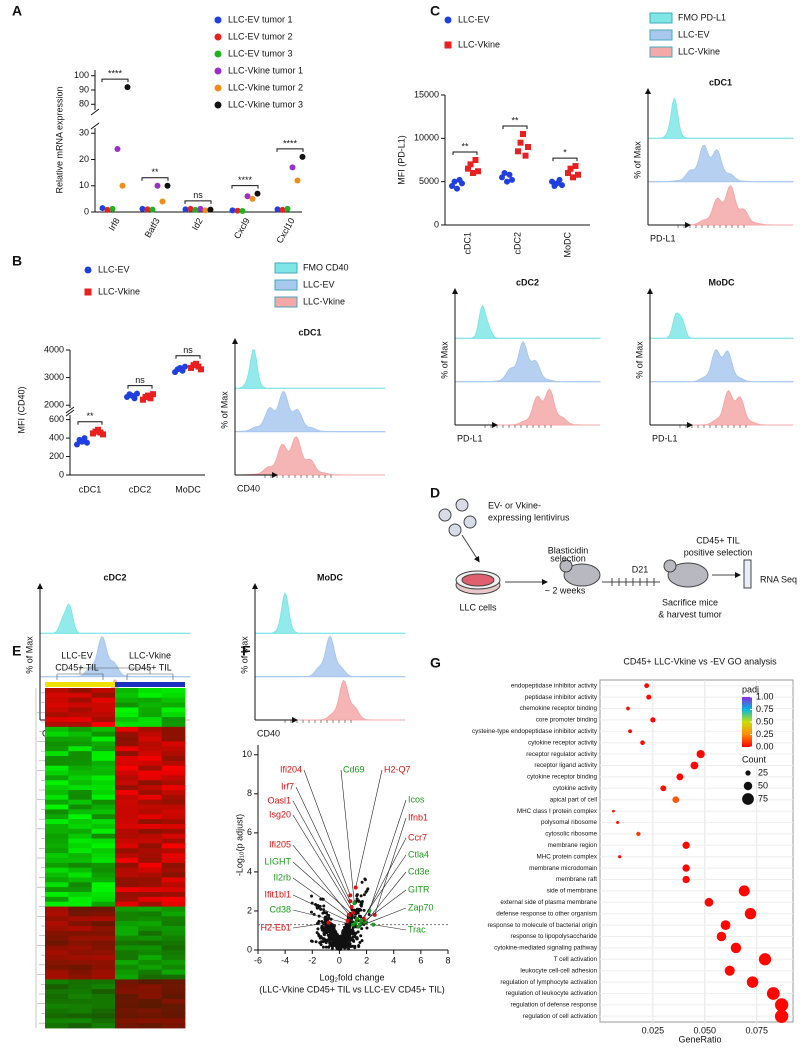  What do you see at coordinates (77, 655) in the screenshot?
I see `group-label: LLC-EV` at bounding box center [77, 655].